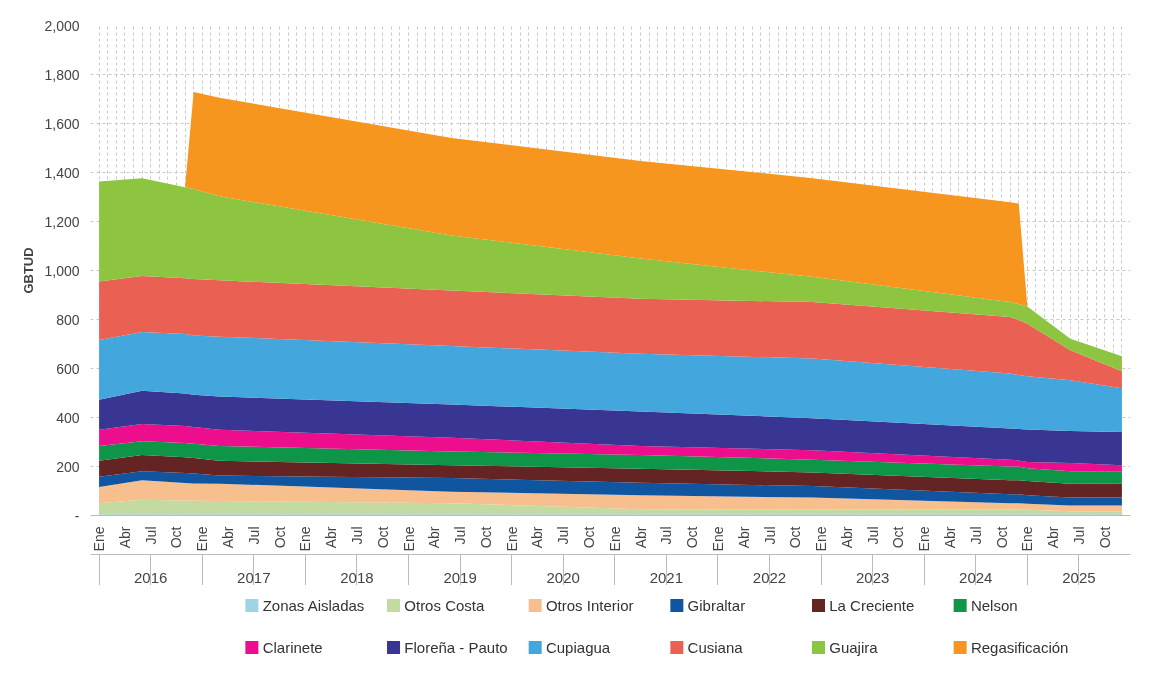 This screenshot has width=1175, height=696. I want to click on y-tick-label: 1,600, so click(62, 123).